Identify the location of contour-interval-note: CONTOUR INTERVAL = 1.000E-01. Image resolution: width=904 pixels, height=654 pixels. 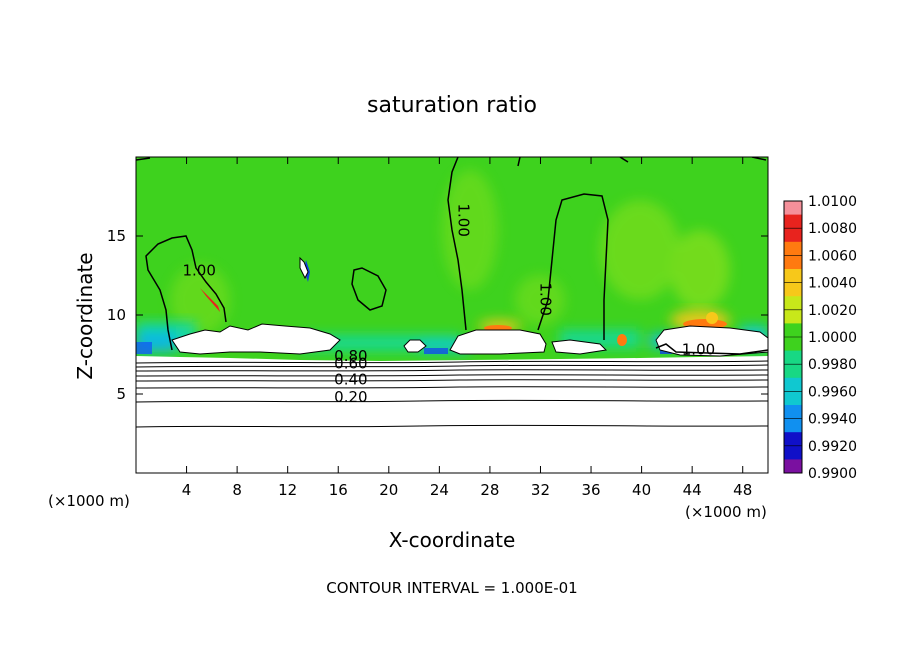
(451, 588).